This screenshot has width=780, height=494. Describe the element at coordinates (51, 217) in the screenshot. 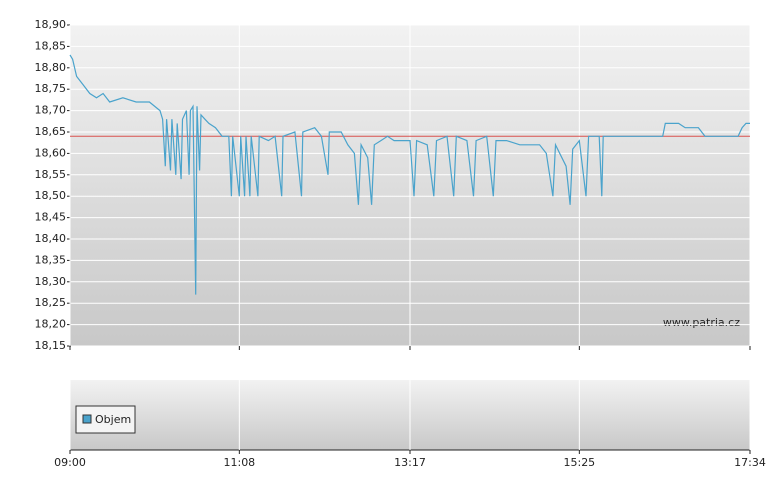

I see `y-tick-label: 18,45` at that location.